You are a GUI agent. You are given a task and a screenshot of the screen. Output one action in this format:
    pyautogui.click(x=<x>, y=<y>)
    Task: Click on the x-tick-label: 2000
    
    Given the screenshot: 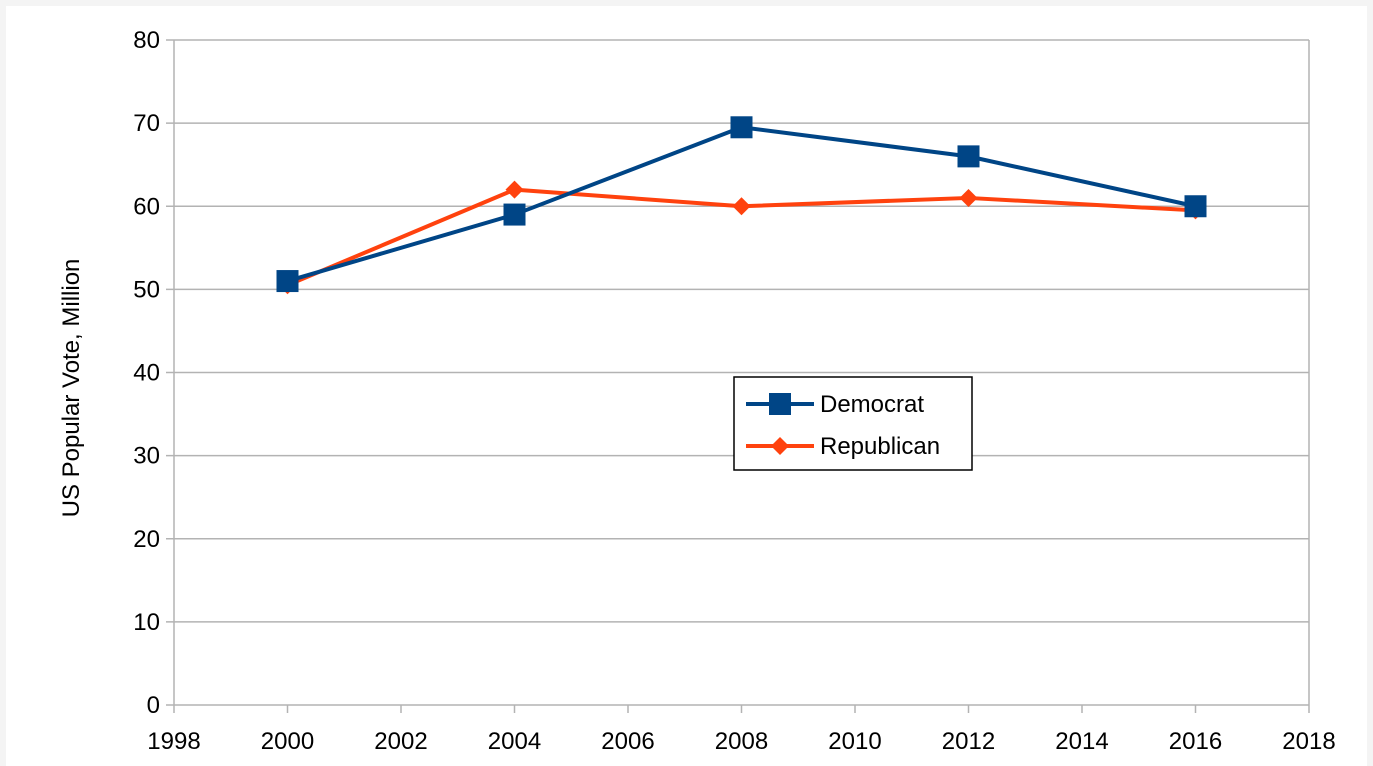 What is the action you would take?
    pyautogui.click(x=287, y=741)
    